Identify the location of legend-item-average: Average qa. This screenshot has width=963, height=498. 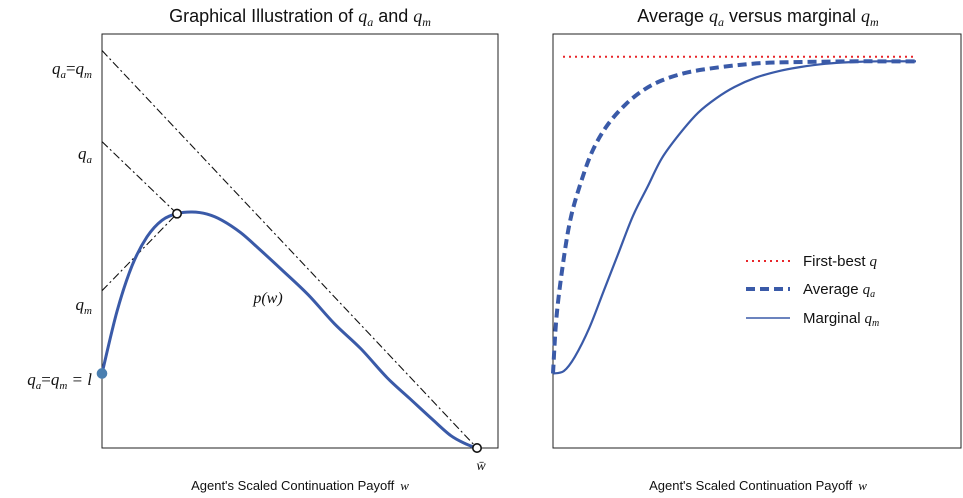
(810, 290).